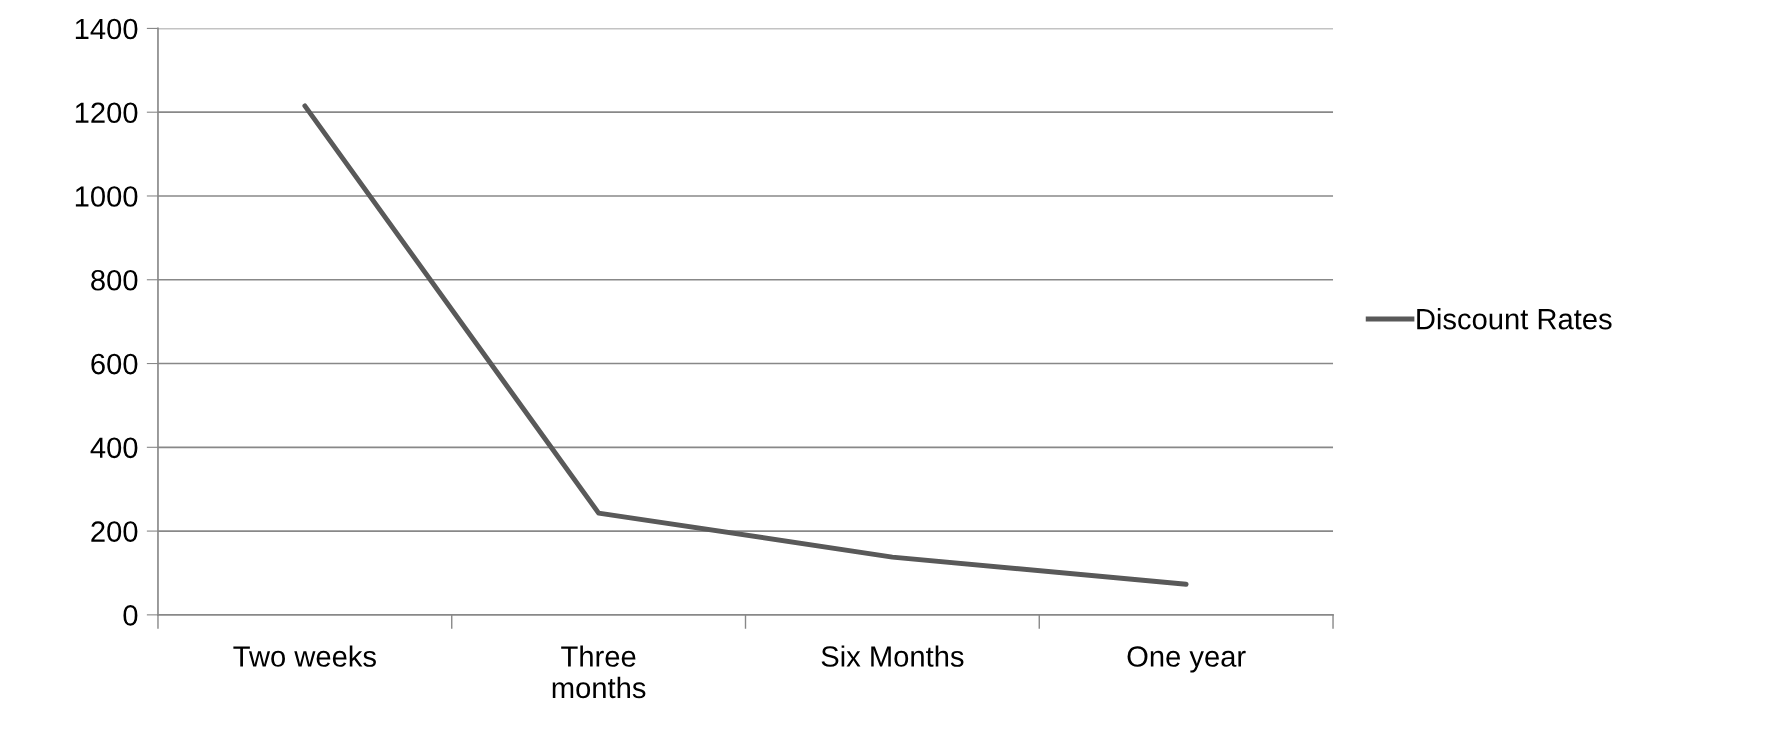 Image resolution: width=1775 pixels, height=748 pixels. I want to click on x-tick-label: Three months, so click(599, 672).